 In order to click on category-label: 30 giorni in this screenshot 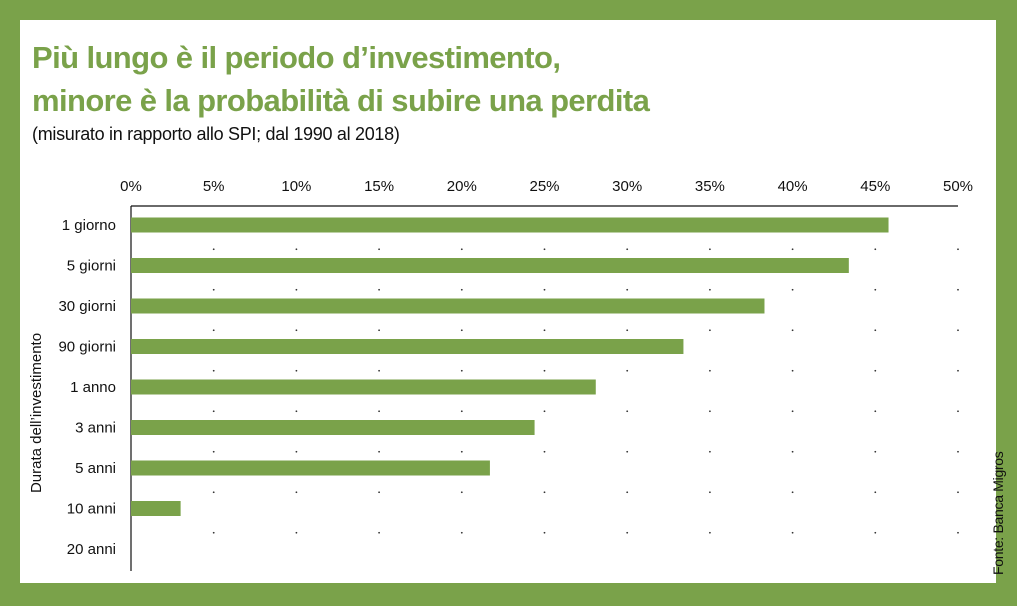, I will do `click(87, 306)`.